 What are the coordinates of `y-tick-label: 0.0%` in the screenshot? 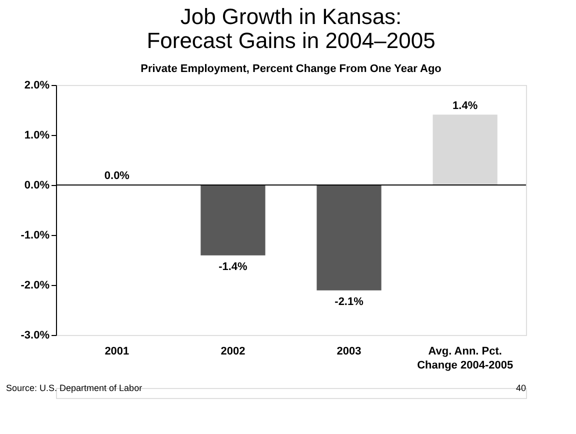 It's located at (37, 186).